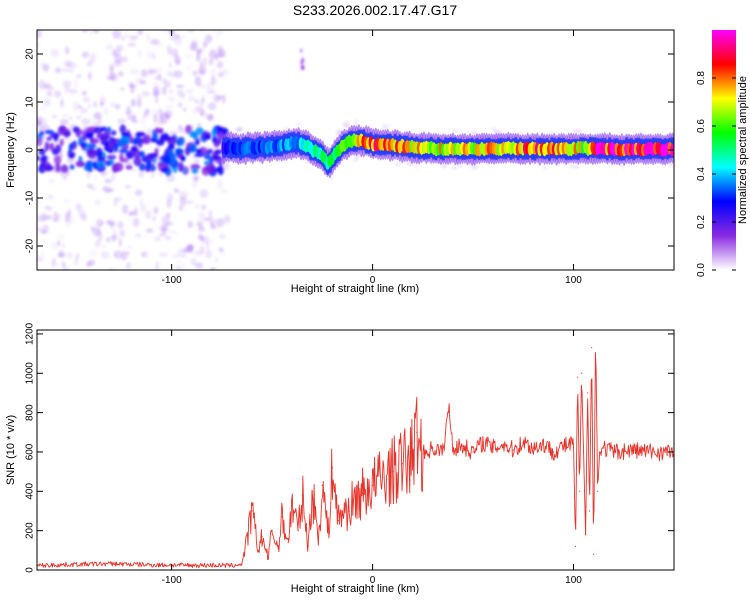 This screenshot has height=600, width=750. What do you see at coordinates (172, 580) in the screenshot?
I see `plot2-xtick-label: -100` at bounding box center [172, 580].